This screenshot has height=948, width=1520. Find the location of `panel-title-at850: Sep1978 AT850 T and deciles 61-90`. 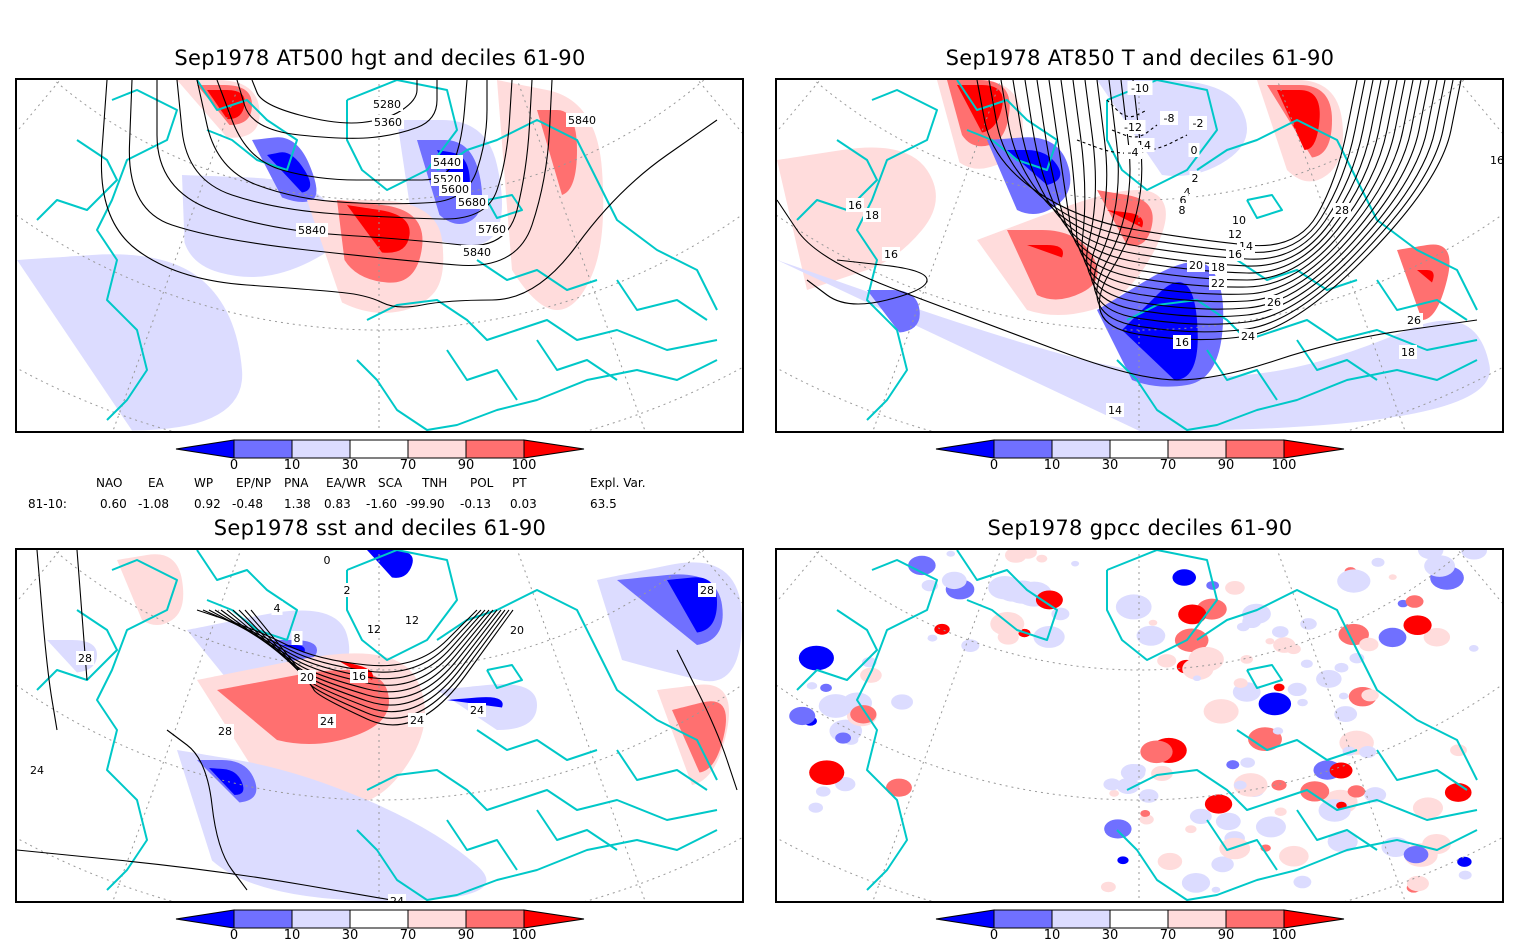

panel-title-at850: Sep1978 AT850 T and deciles 61-90 is located at coordinates (1140, 58).